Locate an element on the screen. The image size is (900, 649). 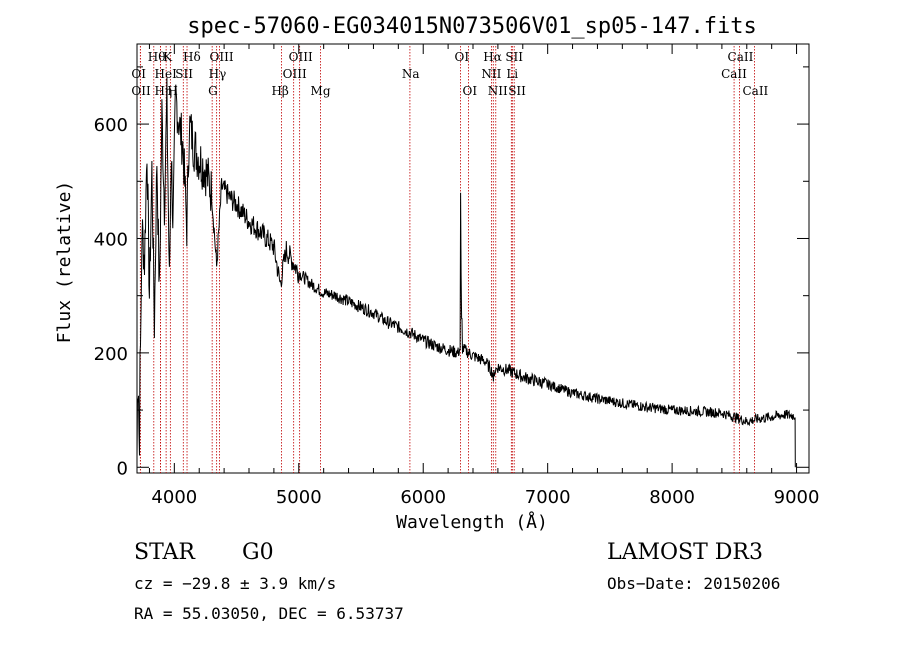
line-label-H9: Hθ is located at coordinates (157, 57).